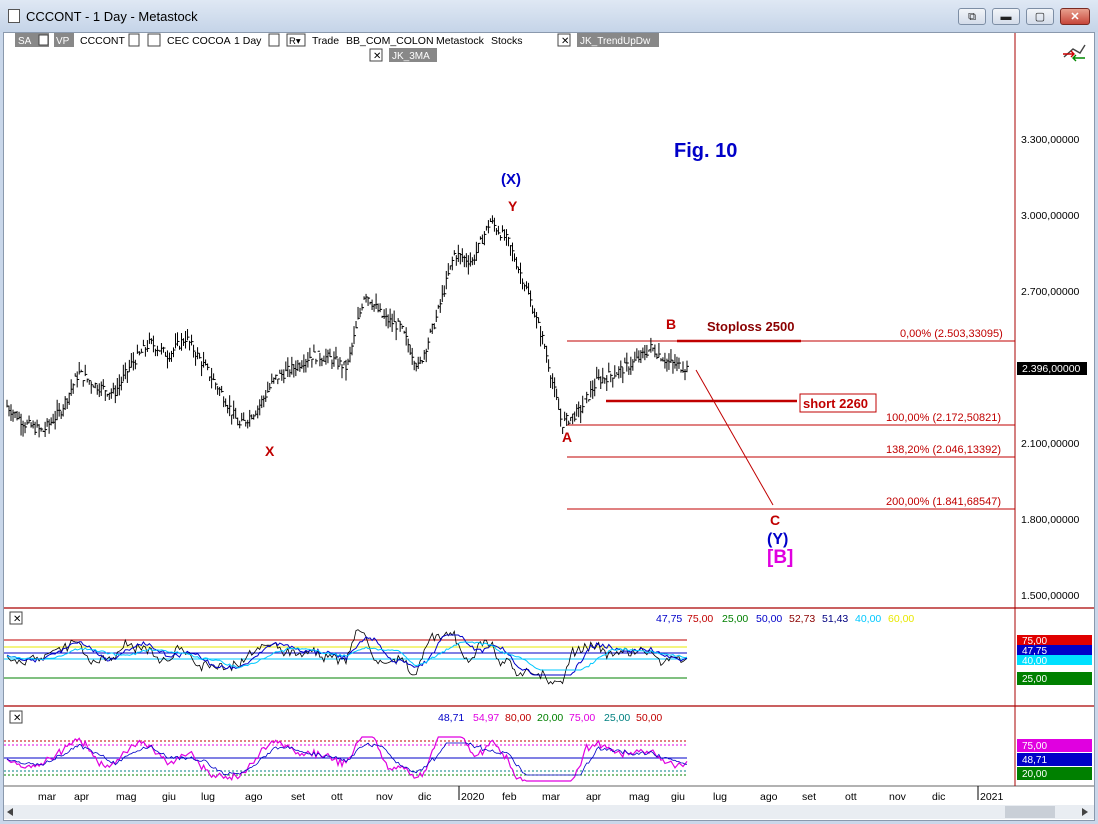 This screenshot has height=824, width=1098. I want to click on r-dropdown, so click(296, 40).